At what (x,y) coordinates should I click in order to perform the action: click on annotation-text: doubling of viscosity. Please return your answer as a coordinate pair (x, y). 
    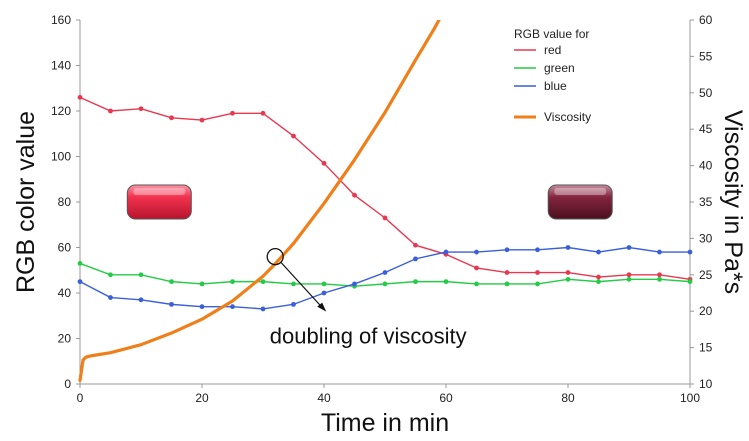
    Looking at the image, I should click on (368, 336).